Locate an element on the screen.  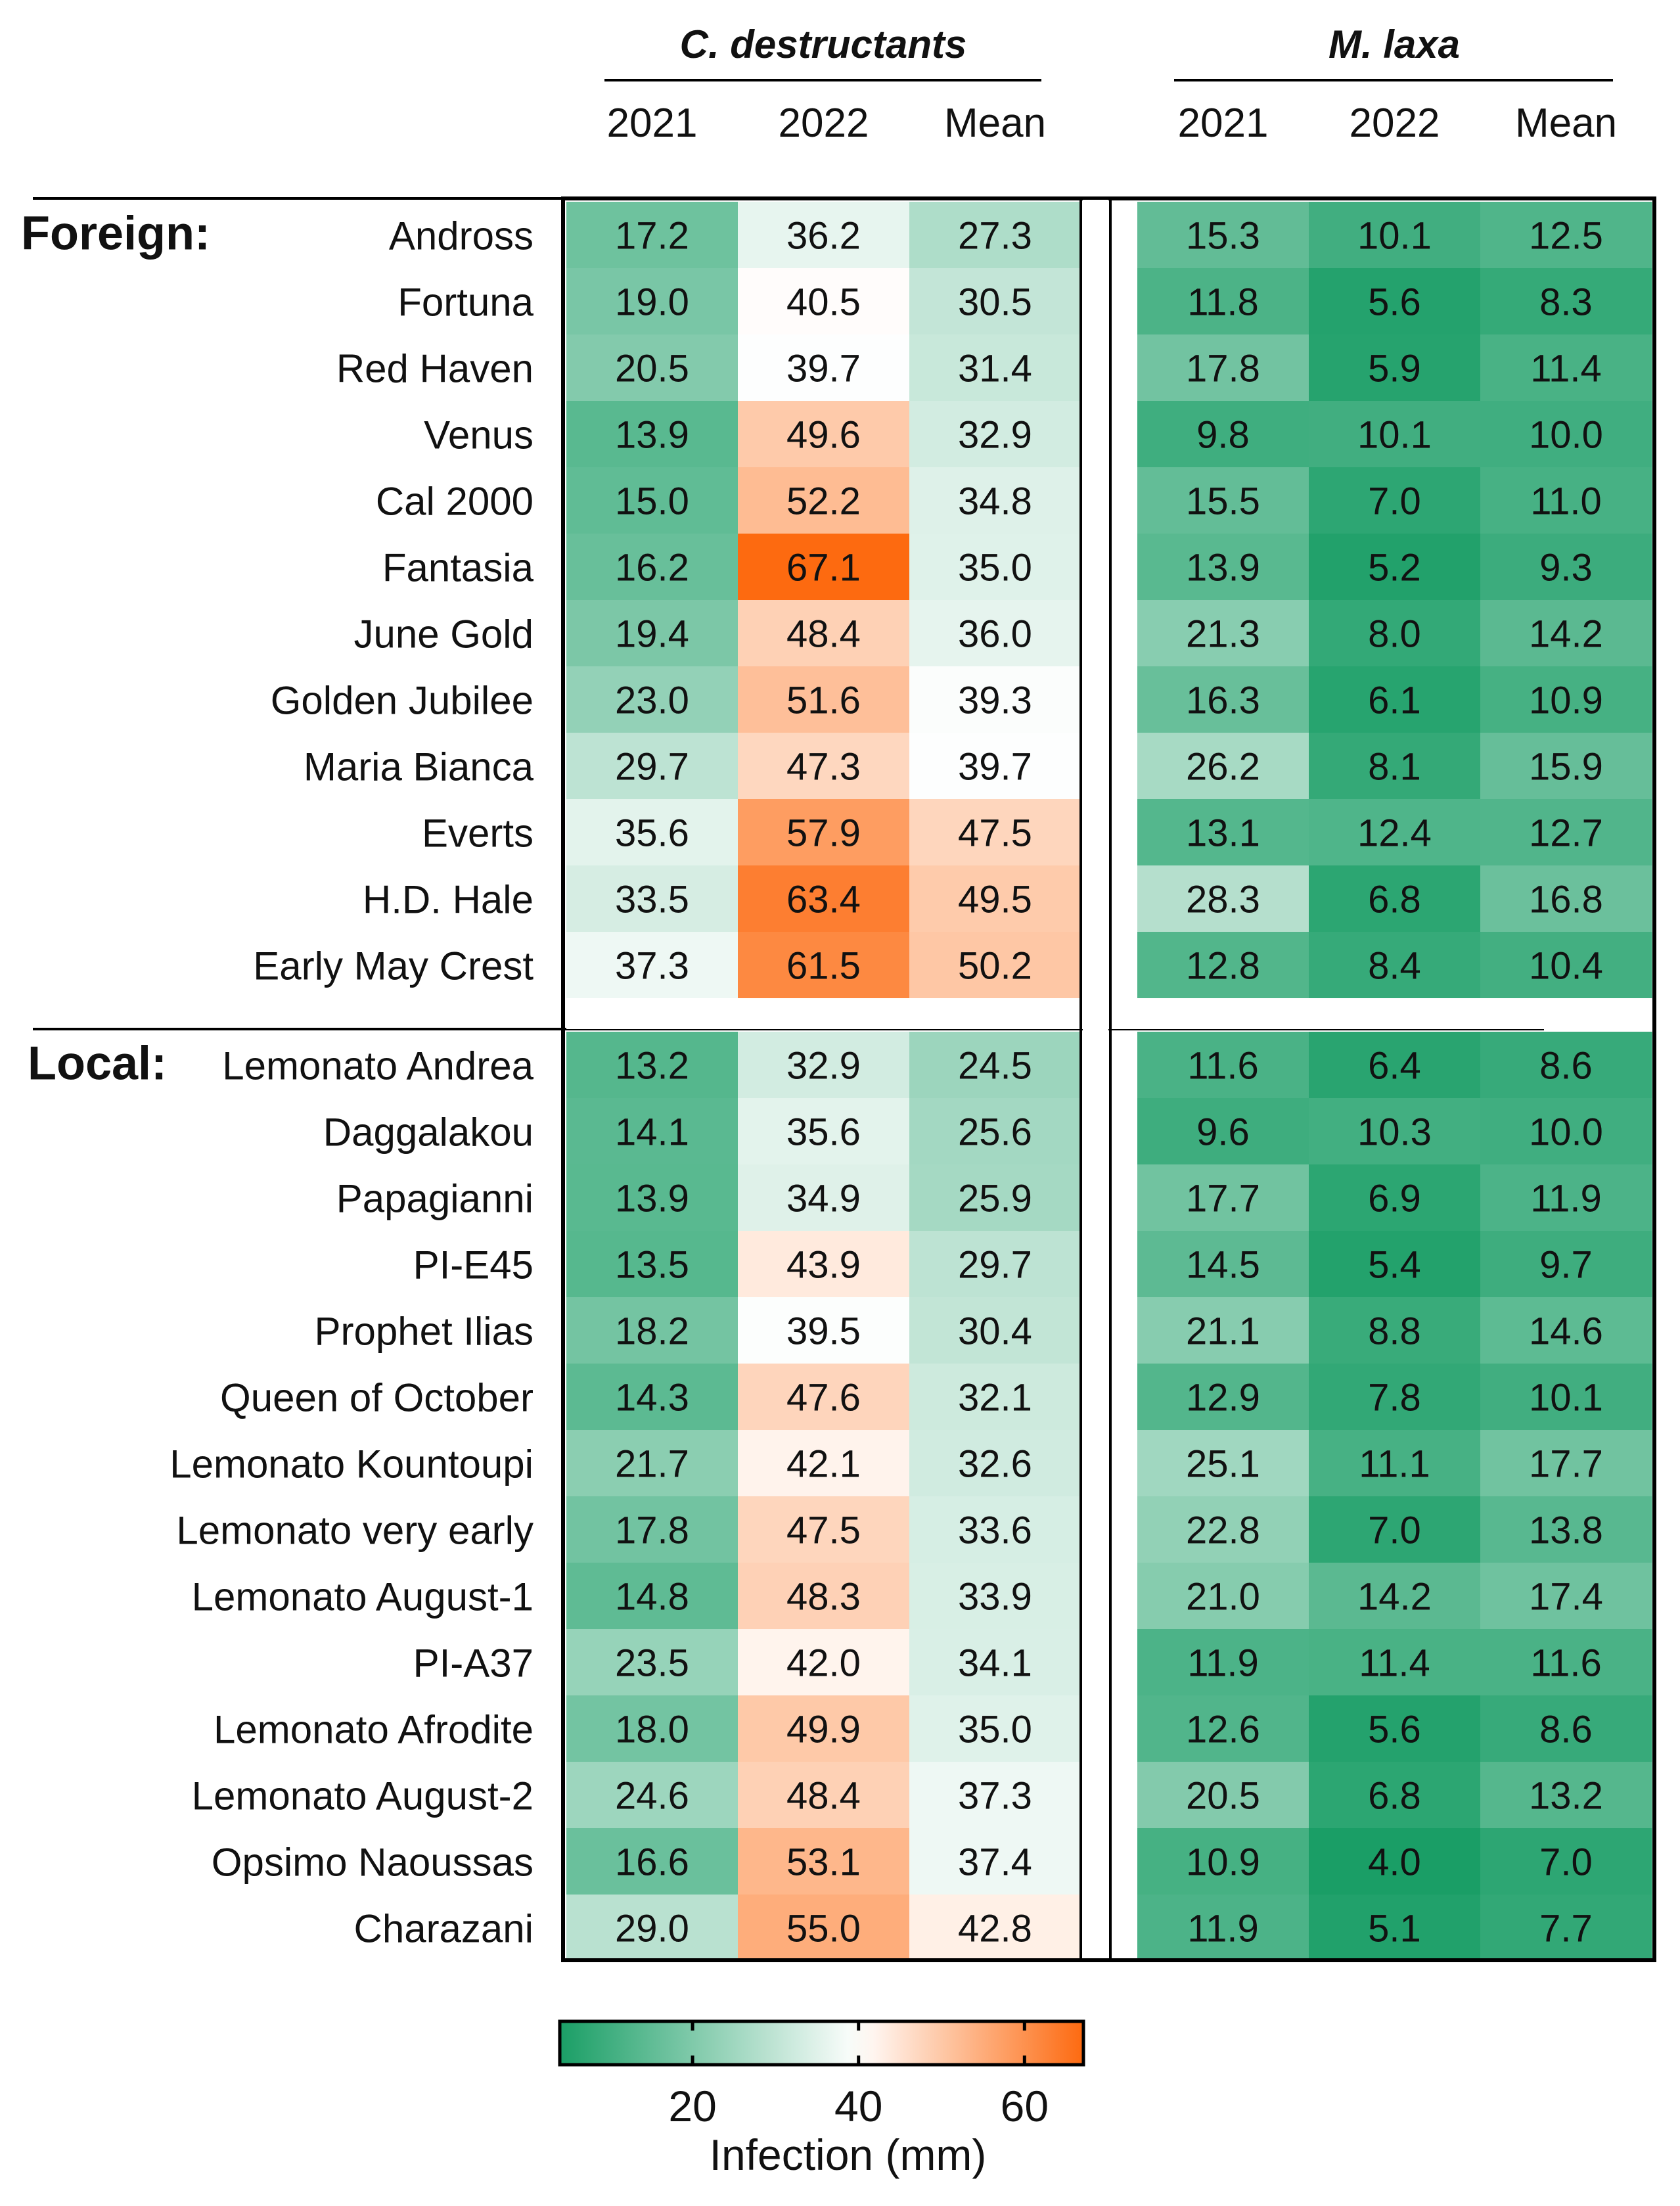
cell-value: 37.3 is located at coordinates (652, 966).